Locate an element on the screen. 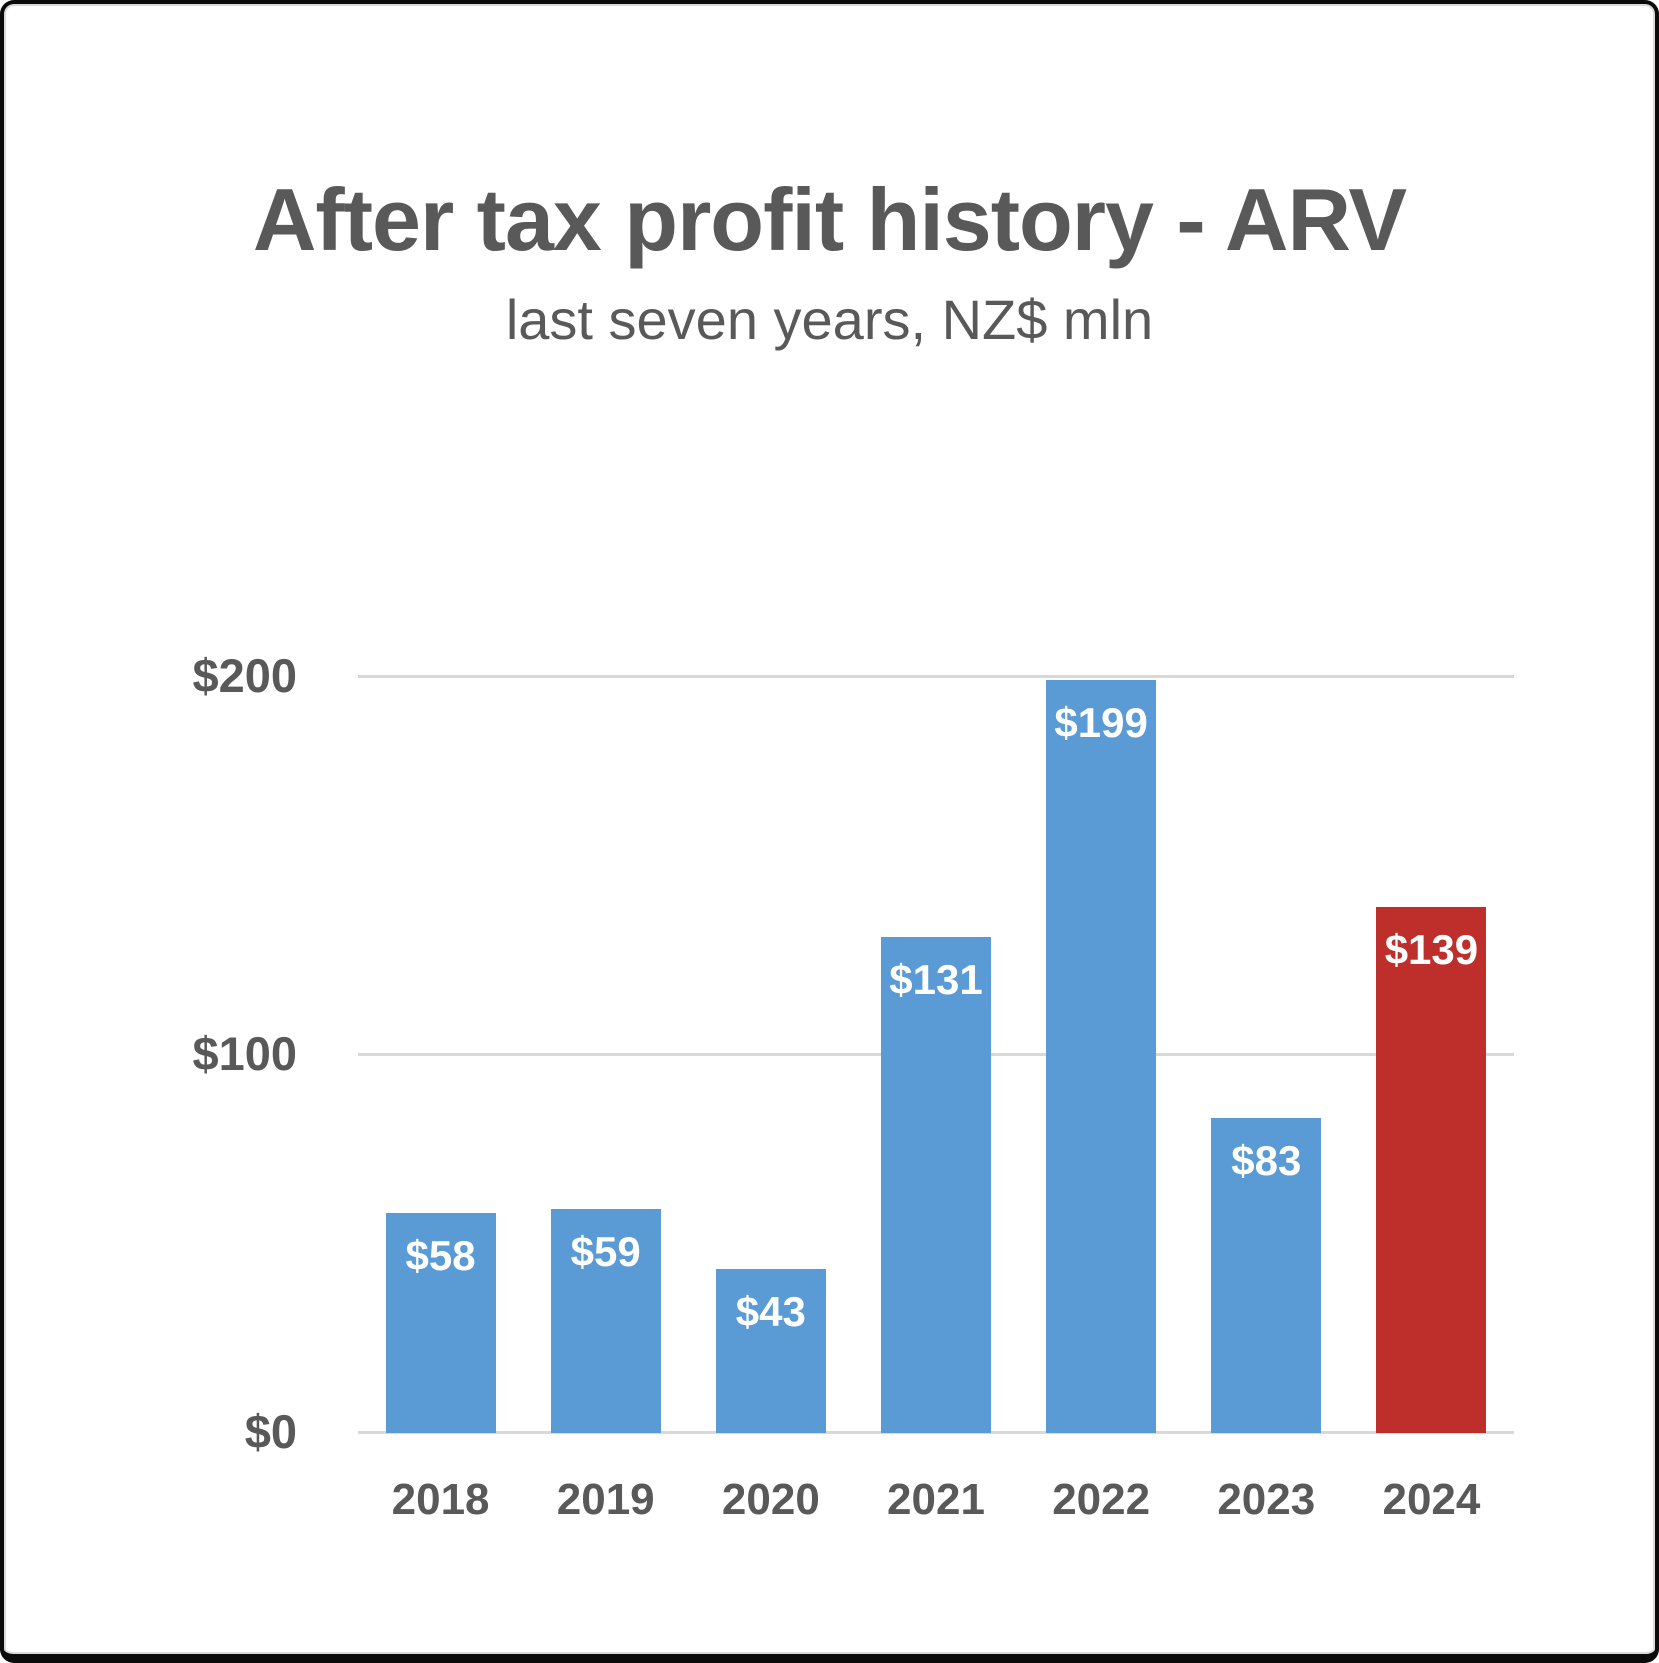  x-axis-label-2023: 2023 is located at coordinates (1266, 1499).